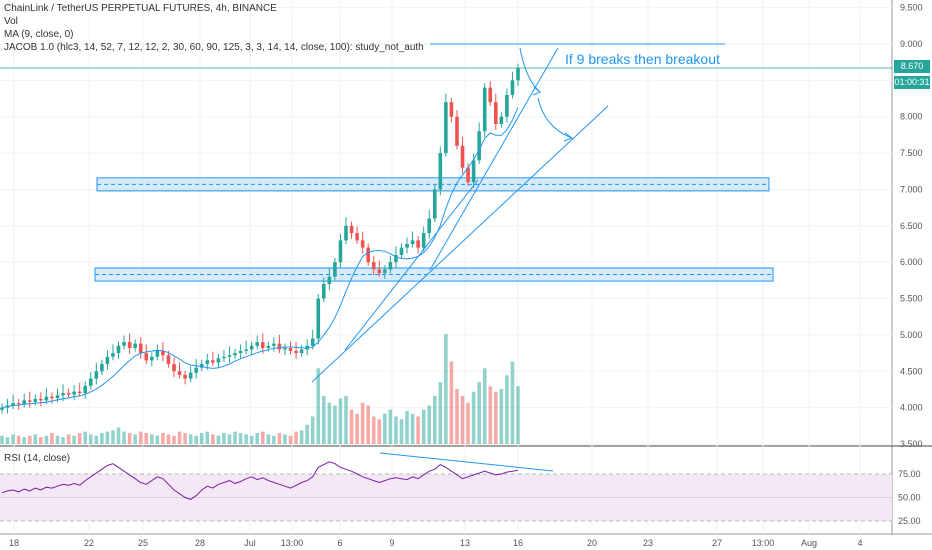 This screenshot has width=932, height=550. What do you see at coordinates (391, 543) in the screenshot?
I see `time-tick-7: 9` at bounding box center [391, 543].